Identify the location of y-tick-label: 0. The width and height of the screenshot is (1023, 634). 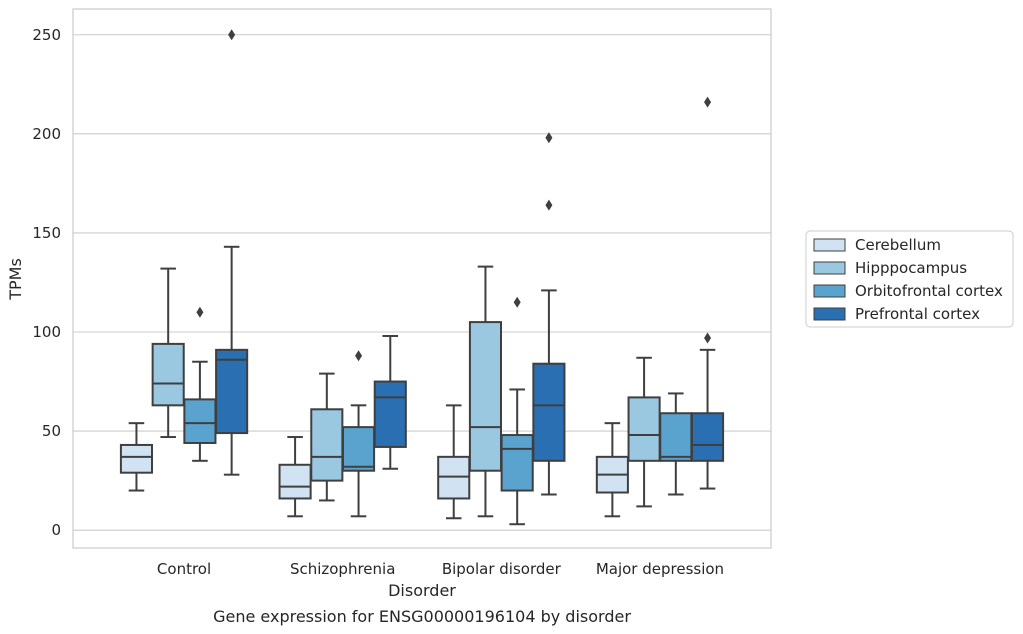
(56, 530).